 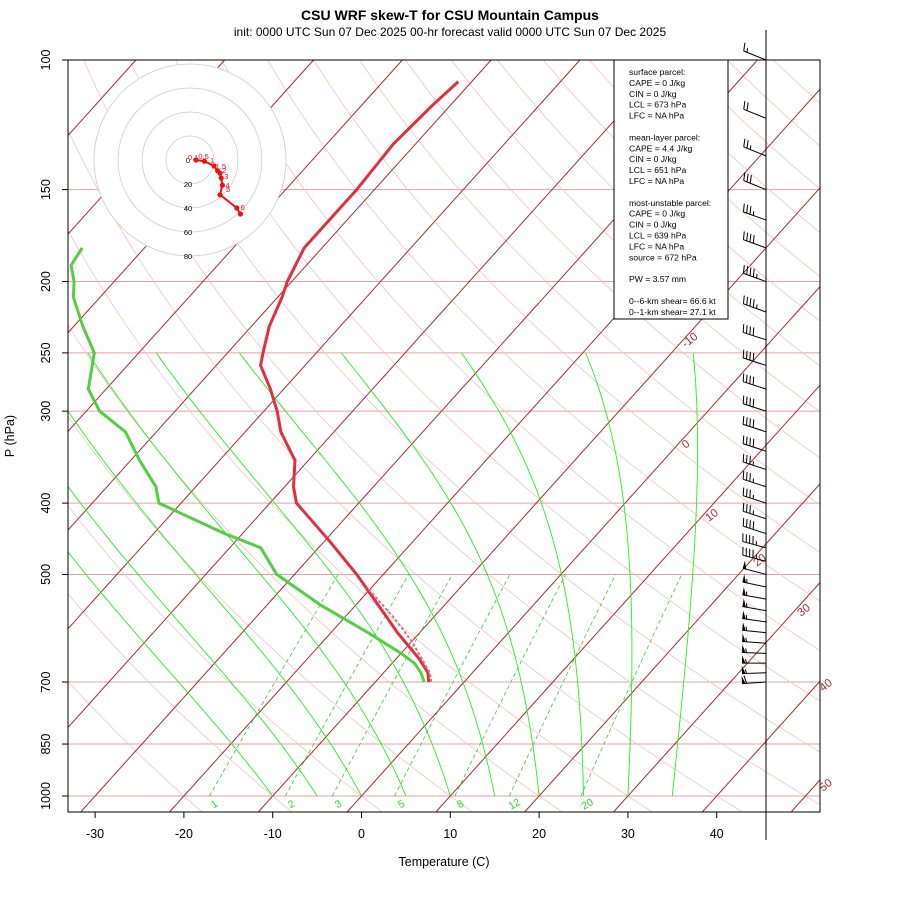 I want to click on x-tick-label: 30, so click(x=628, y=834).